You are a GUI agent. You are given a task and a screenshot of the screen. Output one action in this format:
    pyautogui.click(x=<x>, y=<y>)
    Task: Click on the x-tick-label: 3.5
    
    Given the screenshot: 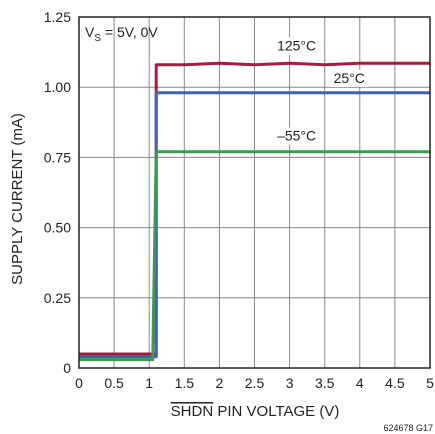 What is the action you would take?
    pyautogui.click(x=325, y=383)
    